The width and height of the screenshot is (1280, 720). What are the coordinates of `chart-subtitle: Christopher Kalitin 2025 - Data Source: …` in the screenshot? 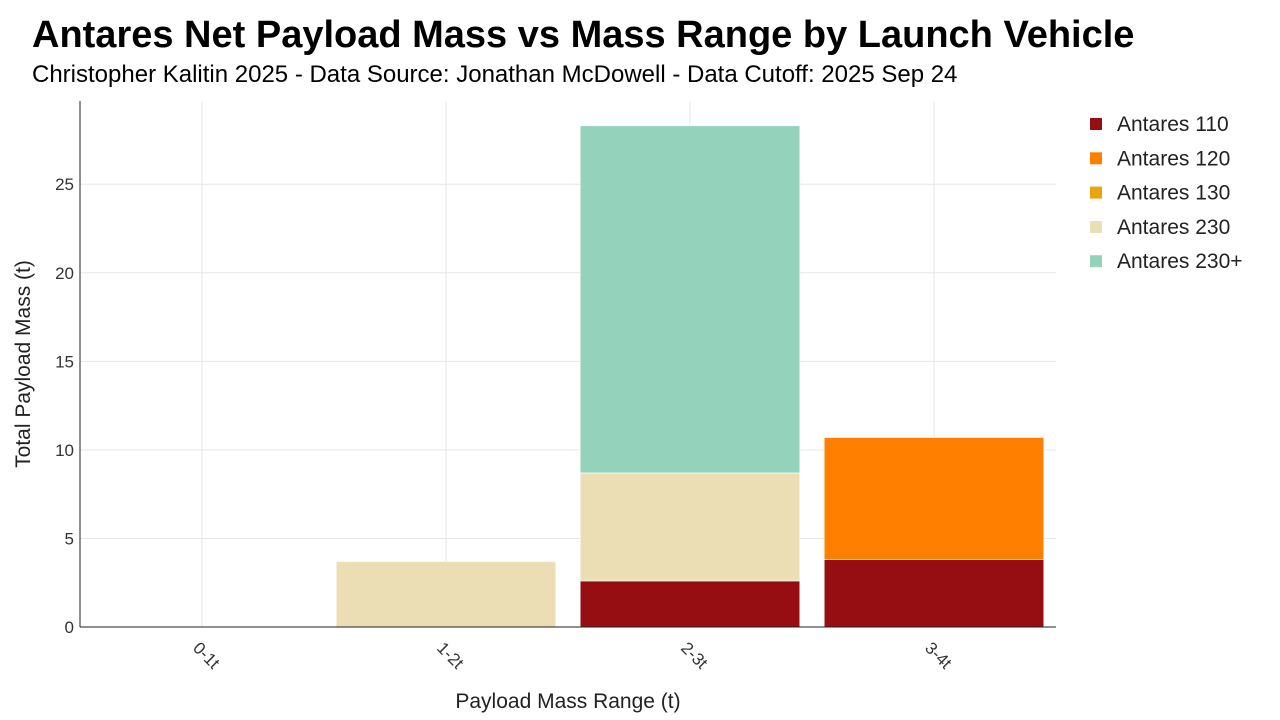 It's located at (495, 74).